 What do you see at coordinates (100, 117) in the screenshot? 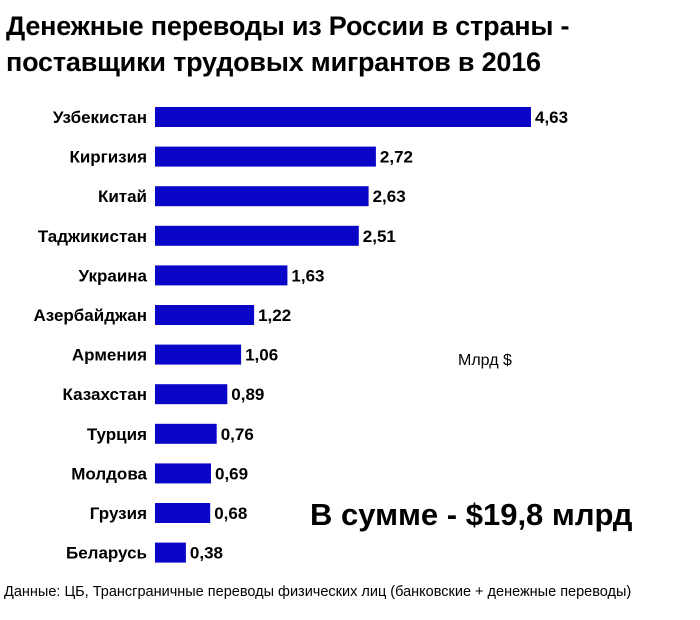
I see `category-label-0: Узбекистан` at bounding box center [100, 117].